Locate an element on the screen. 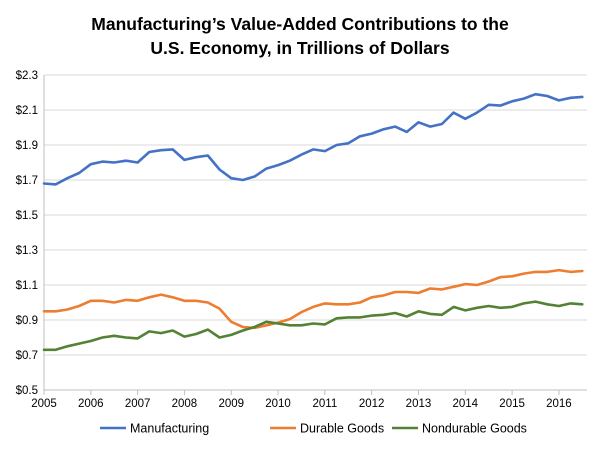  x-tick-label: 2016 is located at coordinates (559, 404).